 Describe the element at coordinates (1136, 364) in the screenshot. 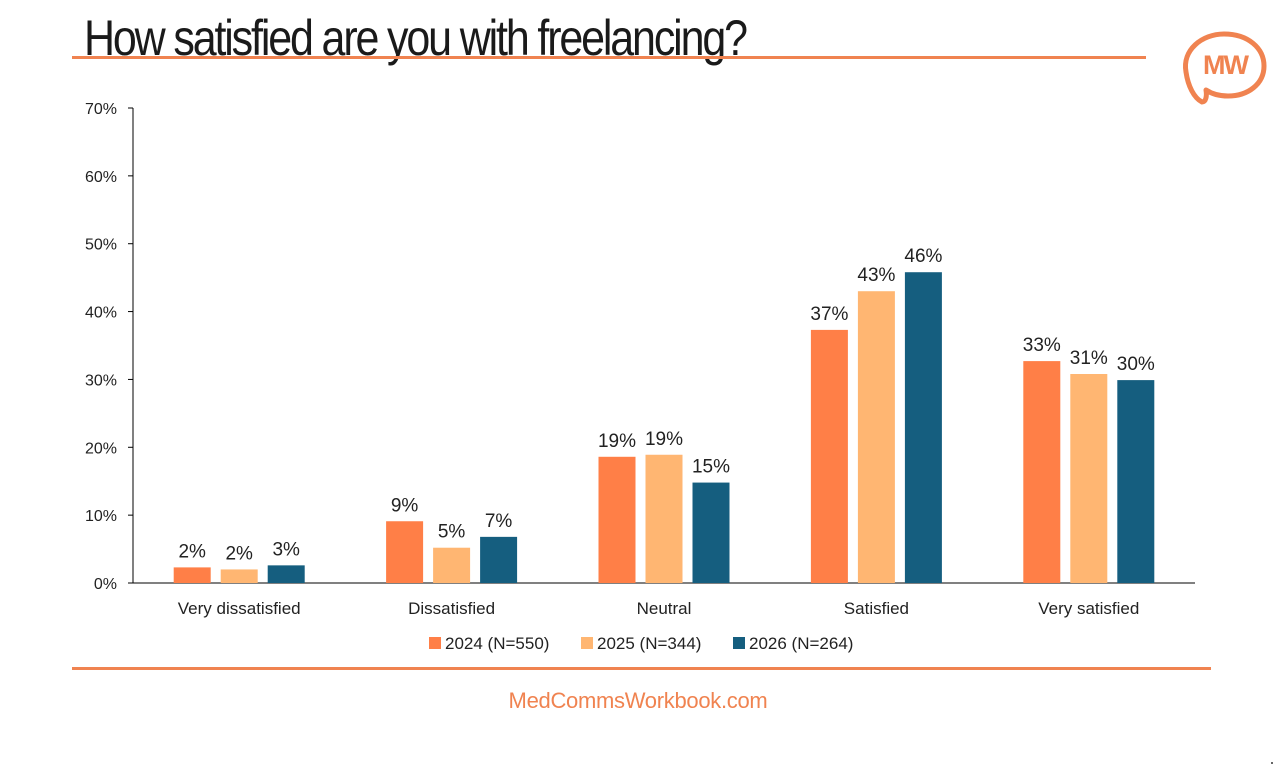

I see `data-label: 30%` at that location.